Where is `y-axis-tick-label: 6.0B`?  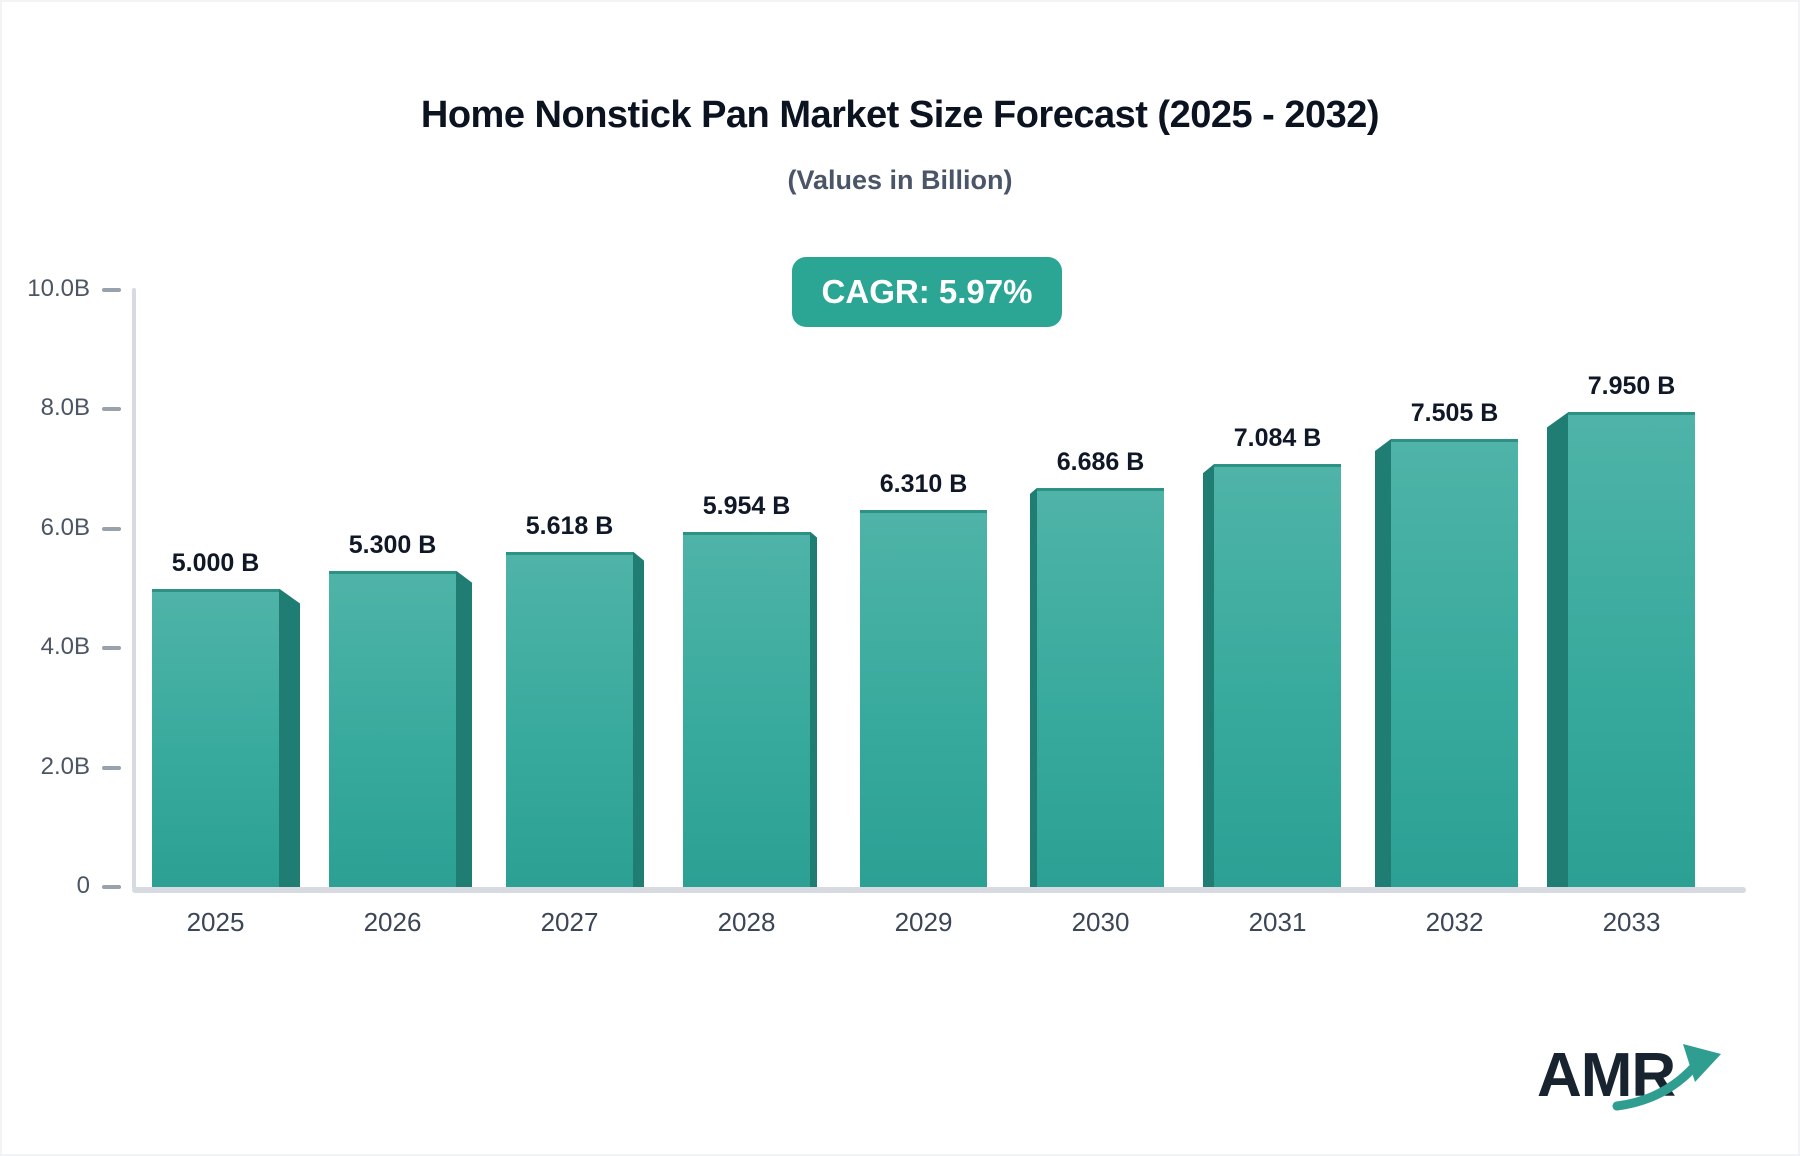 y-axis-tick-label: 6.0B is located at coordinates (65, 527).